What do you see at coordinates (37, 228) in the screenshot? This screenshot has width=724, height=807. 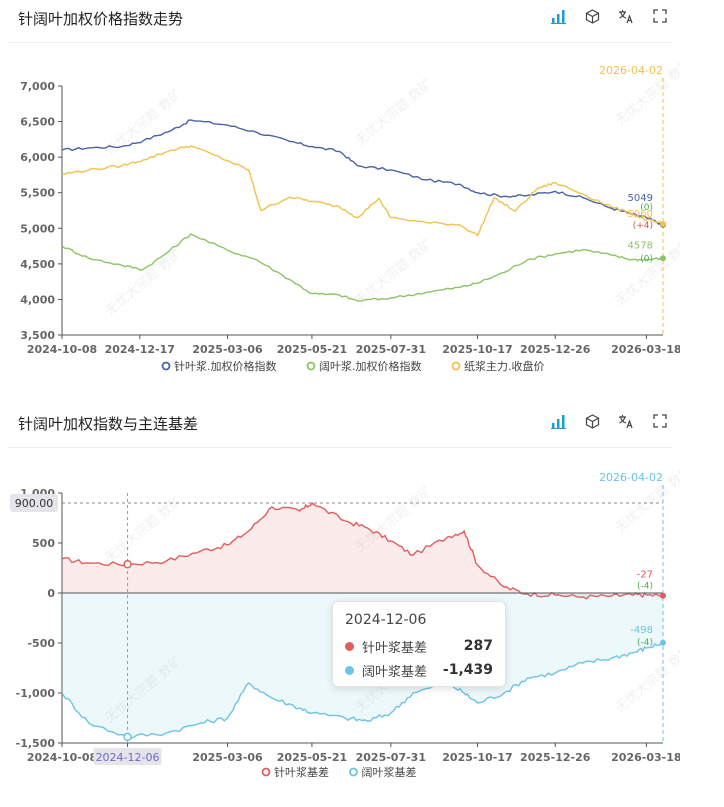 I see `y-tick-label: 5,000` at bounding box center [37, 228].